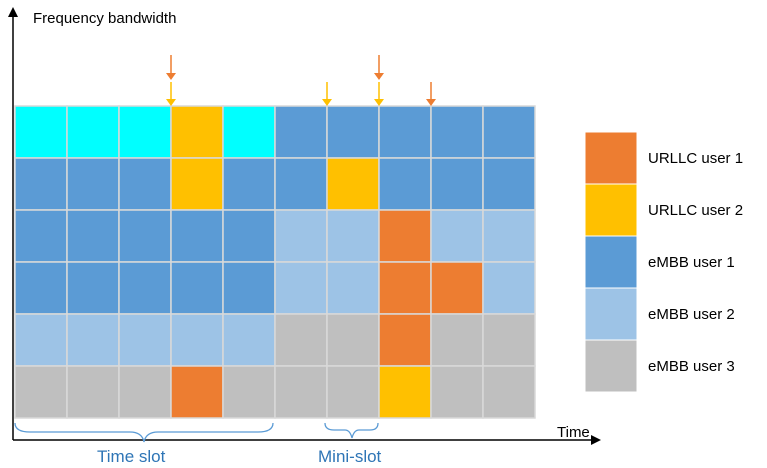 Image resolution: width=767 pixels, height=468 pixels. What do you see at coordinates (611, 210) in the screenshot?
I see `legend-swatch-urllc2` at bounding box center [611, 210].